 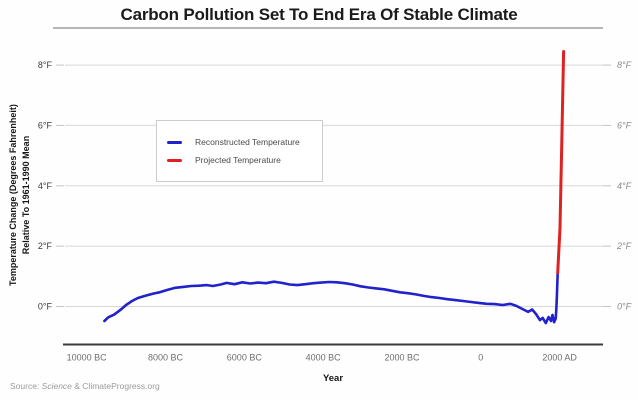 What do you see at coordinates (56, 386) in the screenshot?
I see `source-journal: Science` at bounding box center [56, 386].